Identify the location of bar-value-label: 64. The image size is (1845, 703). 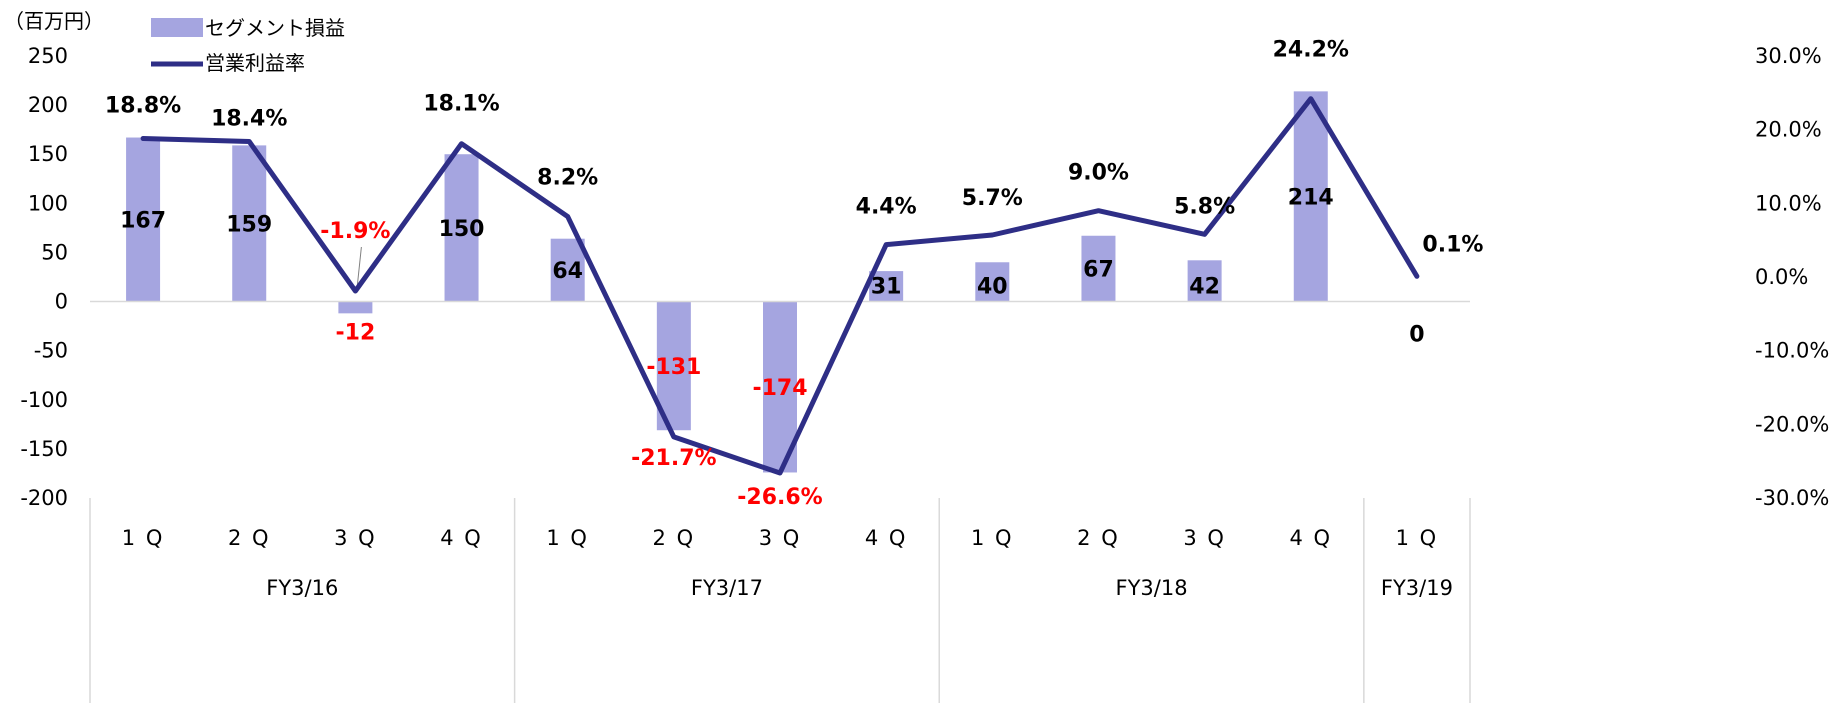
(567, 271).